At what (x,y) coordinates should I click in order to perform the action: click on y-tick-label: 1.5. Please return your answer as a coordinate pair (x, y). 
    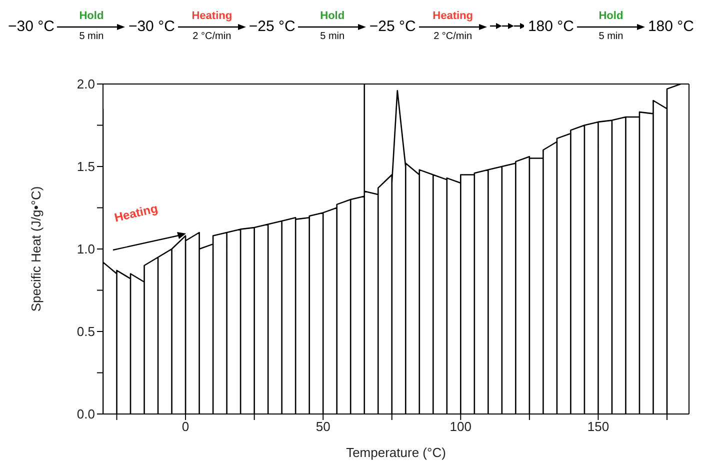
    Looking at the image, I should click on (85, 166).